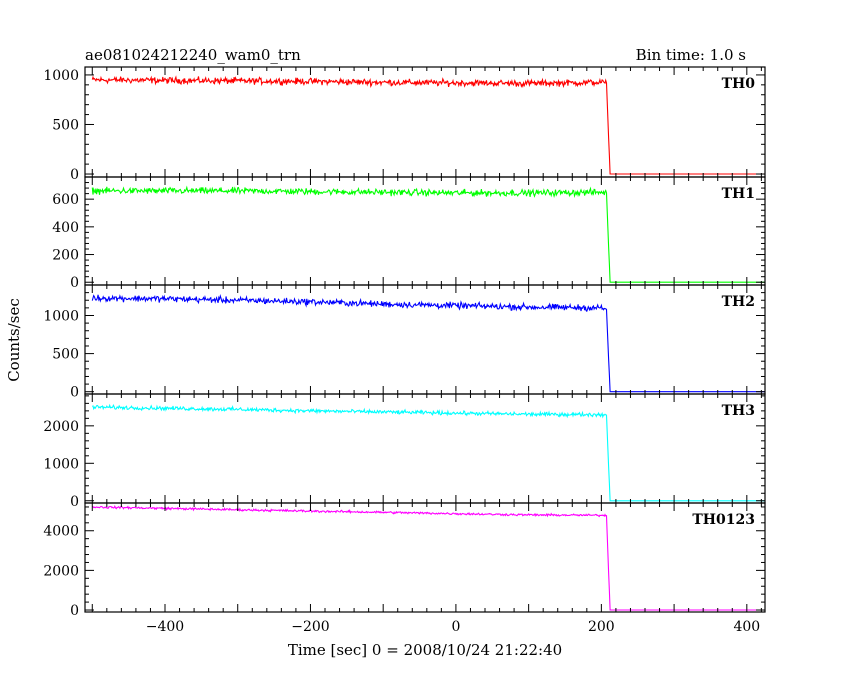 This screenshot has height=680, width=850. What do you see at coordinates (14, 340) in the screenshot?
I see `y-axis-title: Counts/sec` at bounding box center [14, 340].